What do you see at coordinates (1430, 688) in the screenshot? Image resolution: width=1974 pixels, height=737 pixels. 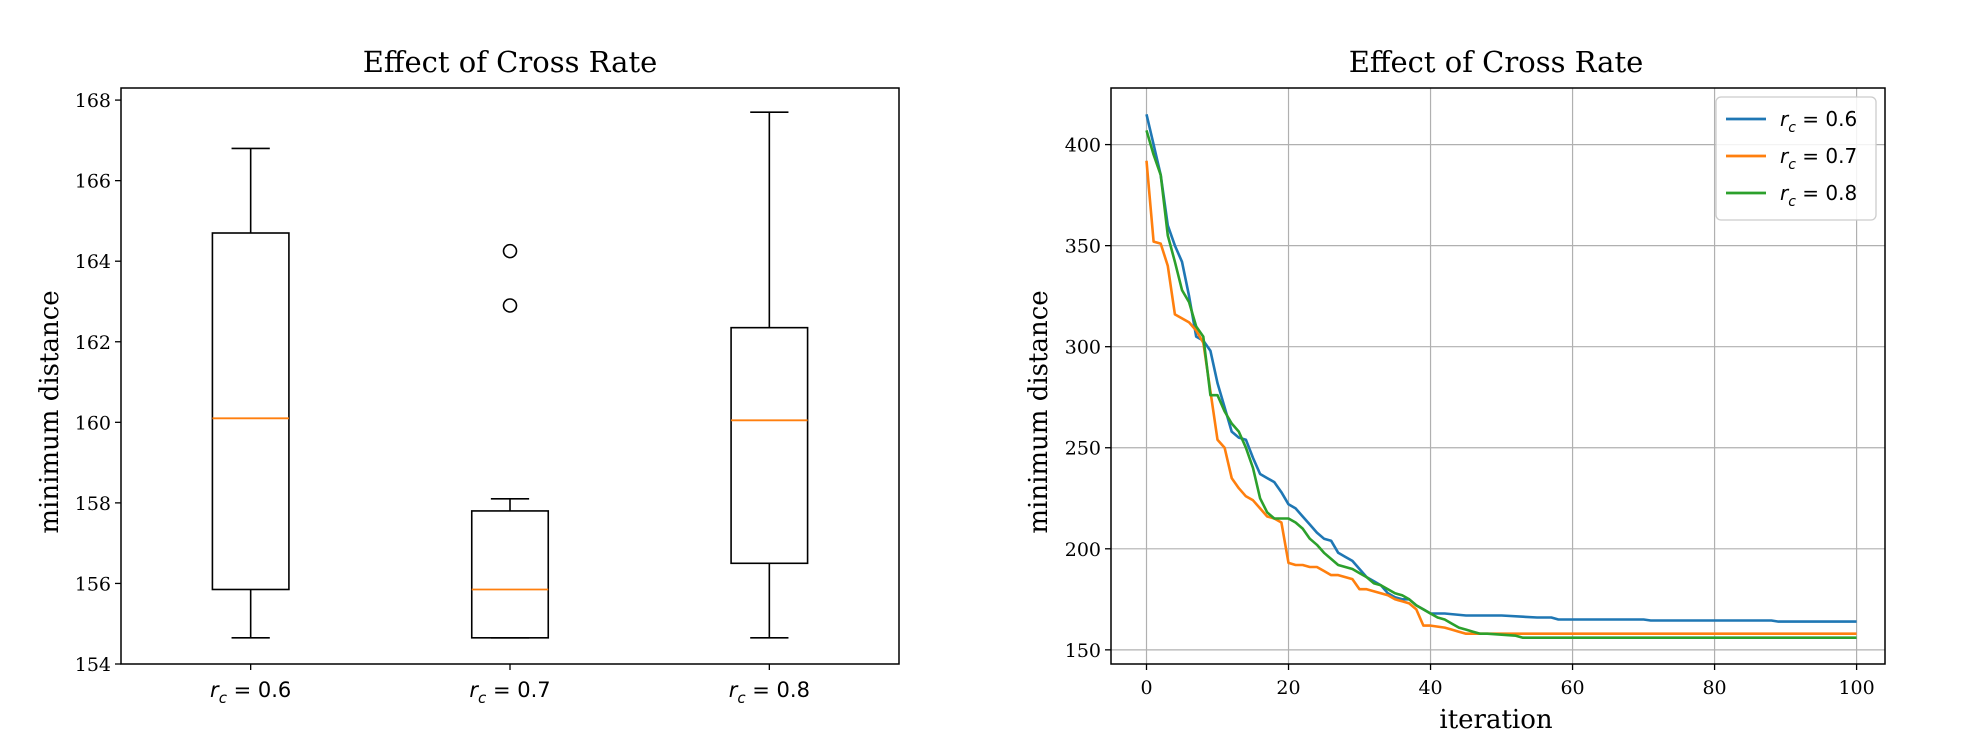 I see `x-tick-label: 40` at bounding box center [1430, 688].